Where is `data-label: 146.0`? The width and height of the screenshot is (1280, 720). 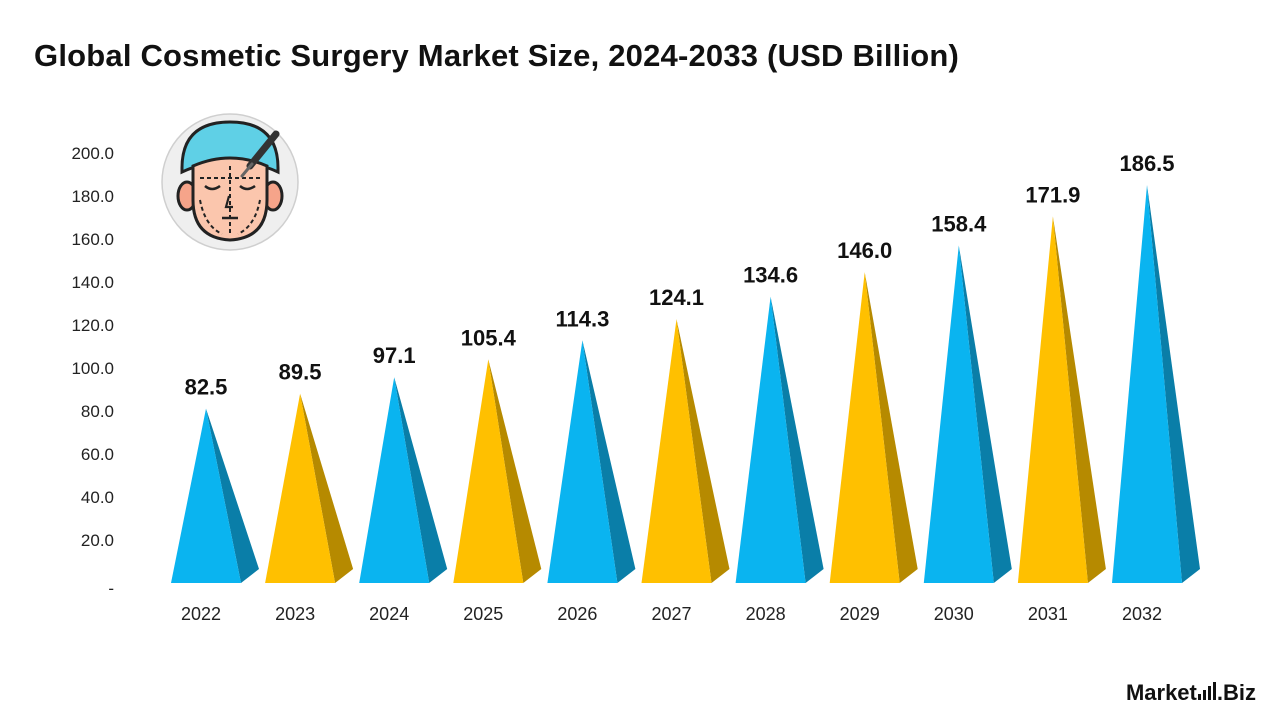 data-label: 146.0 is located at coordinates (864, 250).